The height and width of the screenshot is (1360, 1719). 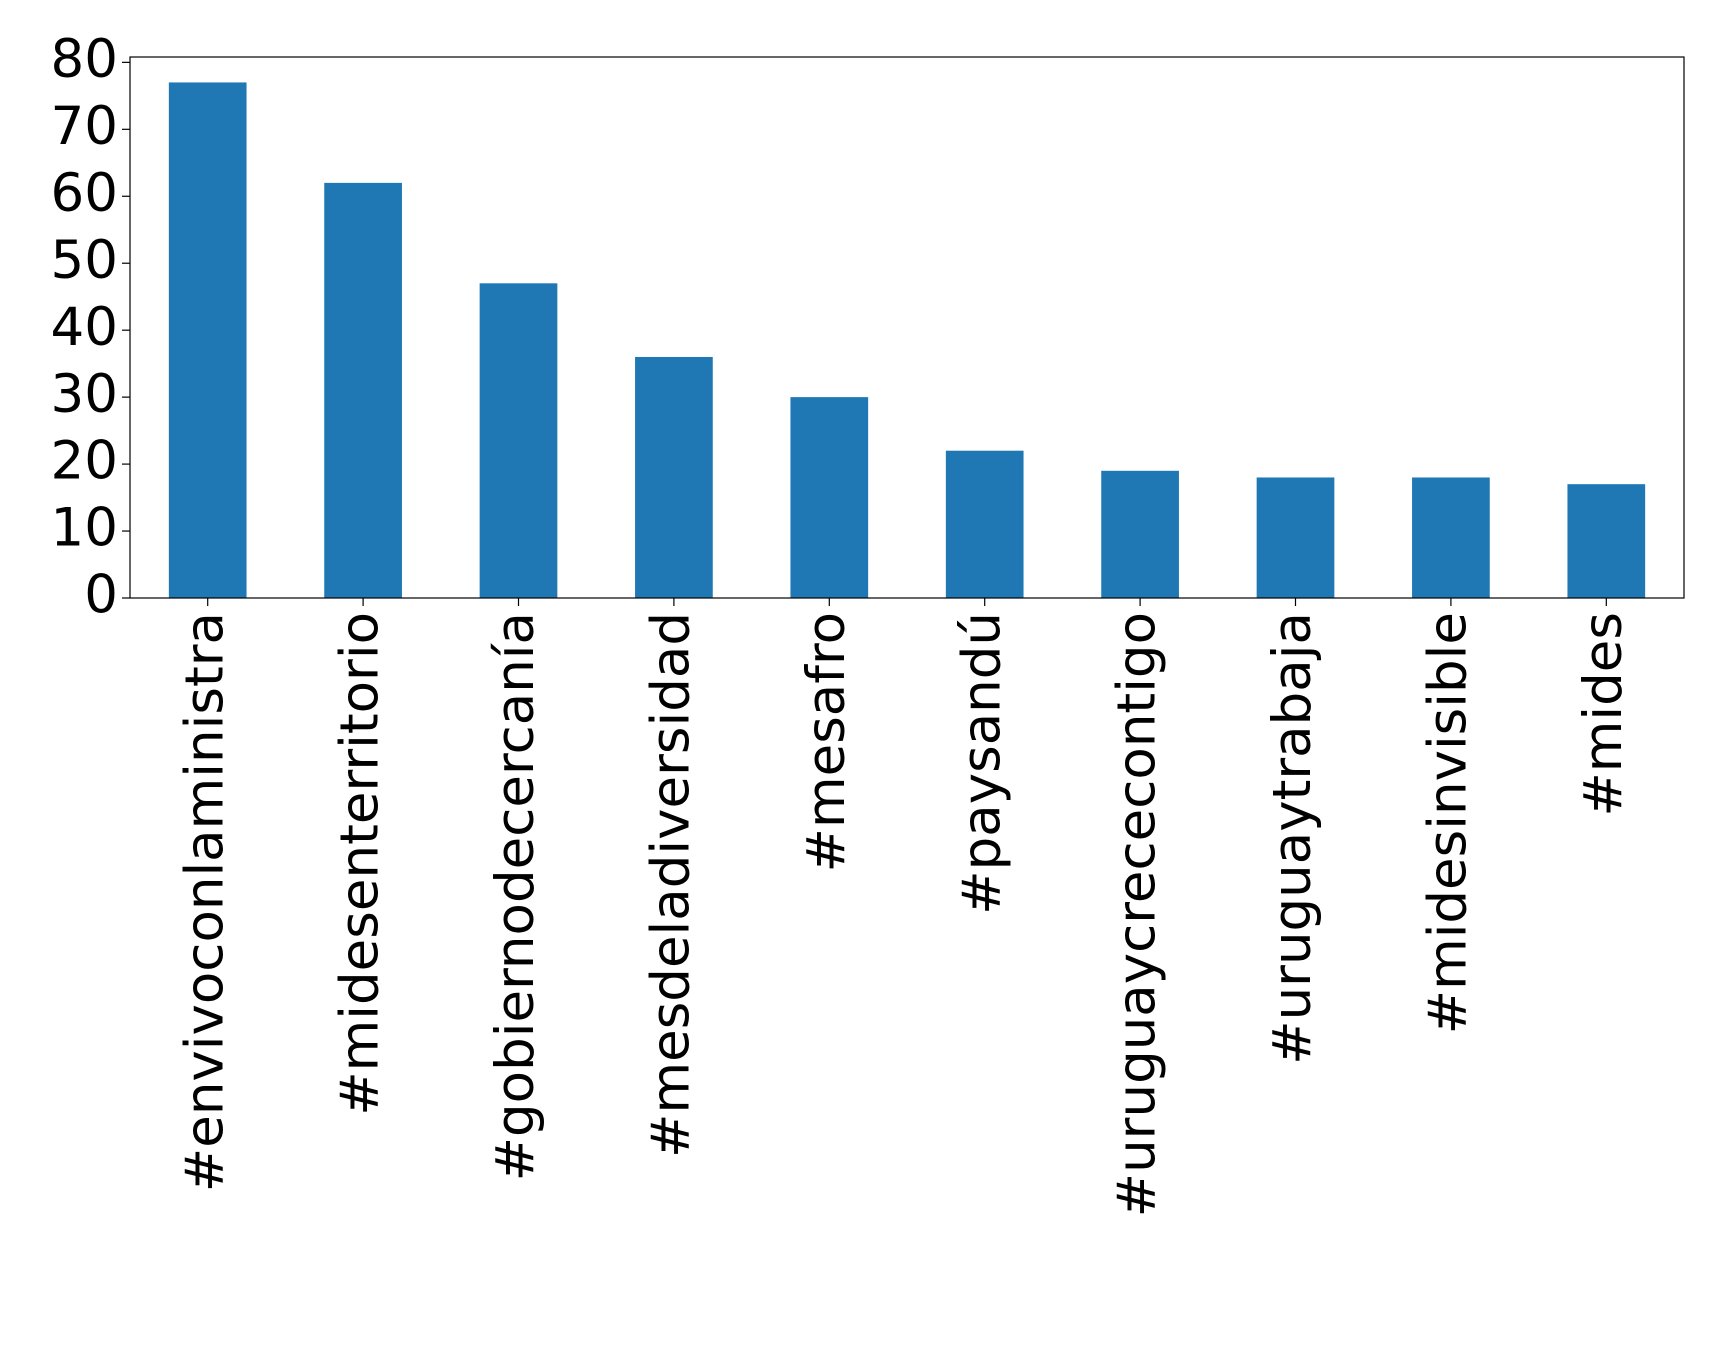 I want to click on x-tick-label: #midesinvisible, so click(x=1448, y=823).